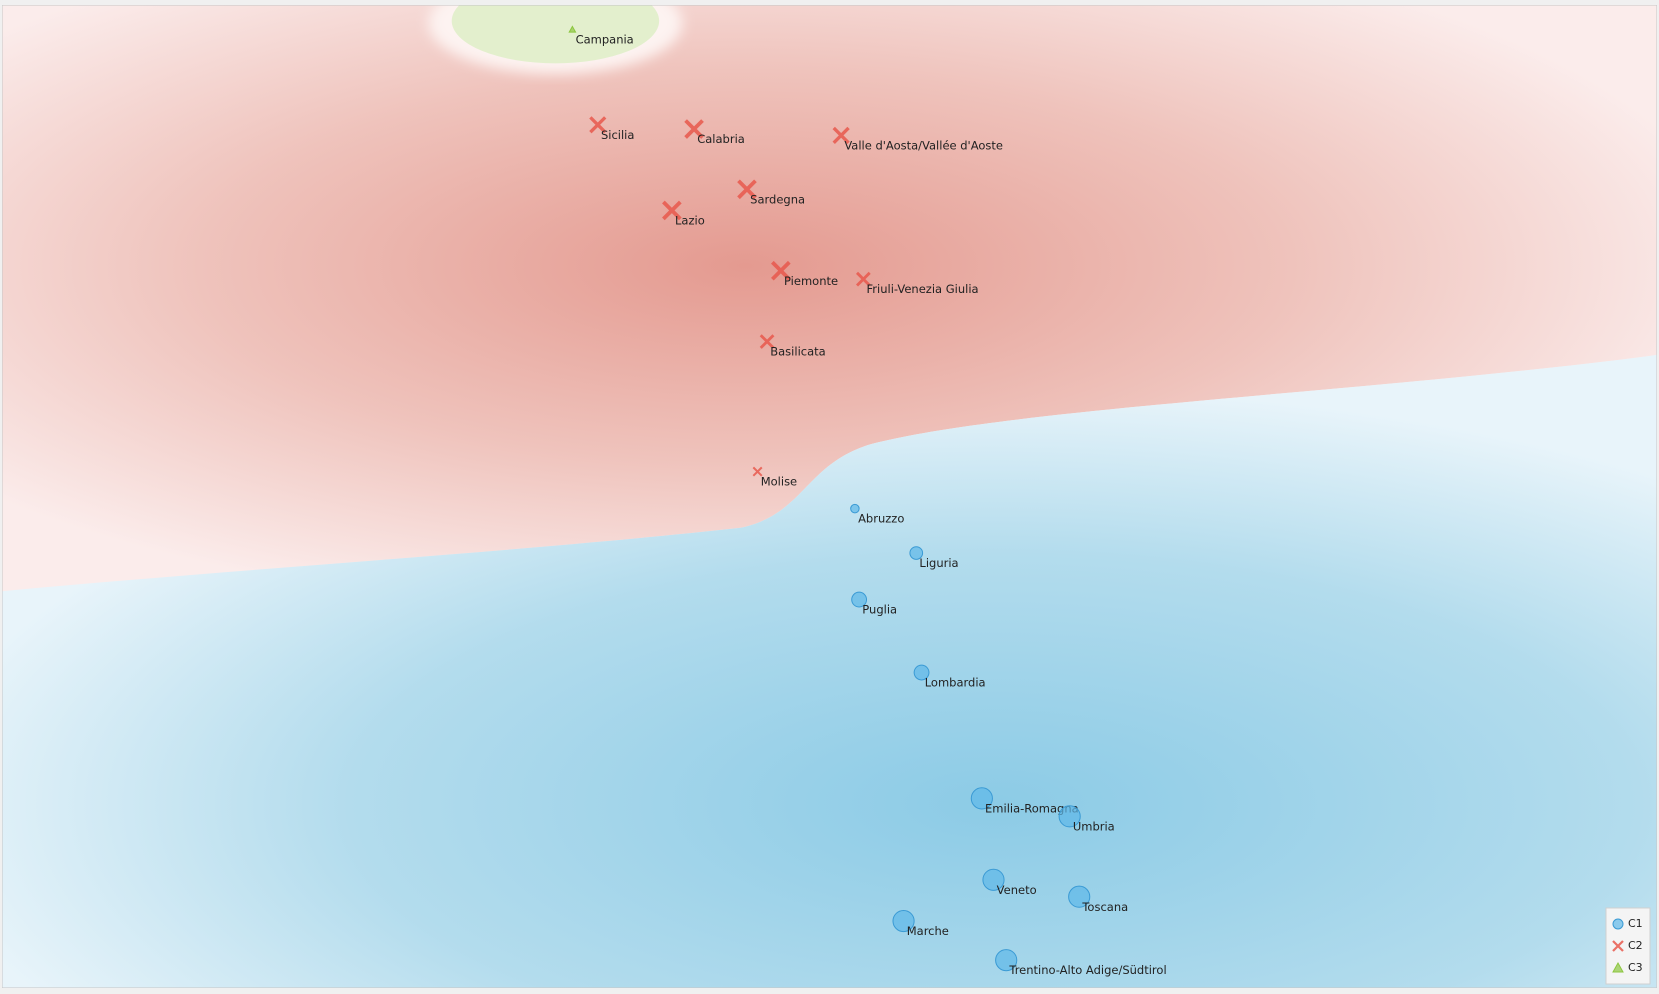 The width and height of the screenshot is (1659, 994). What do you see at coordinates (797, 352) in the screenshot?
I see `point-label: Basilicata` at bounding box center [797, 352].